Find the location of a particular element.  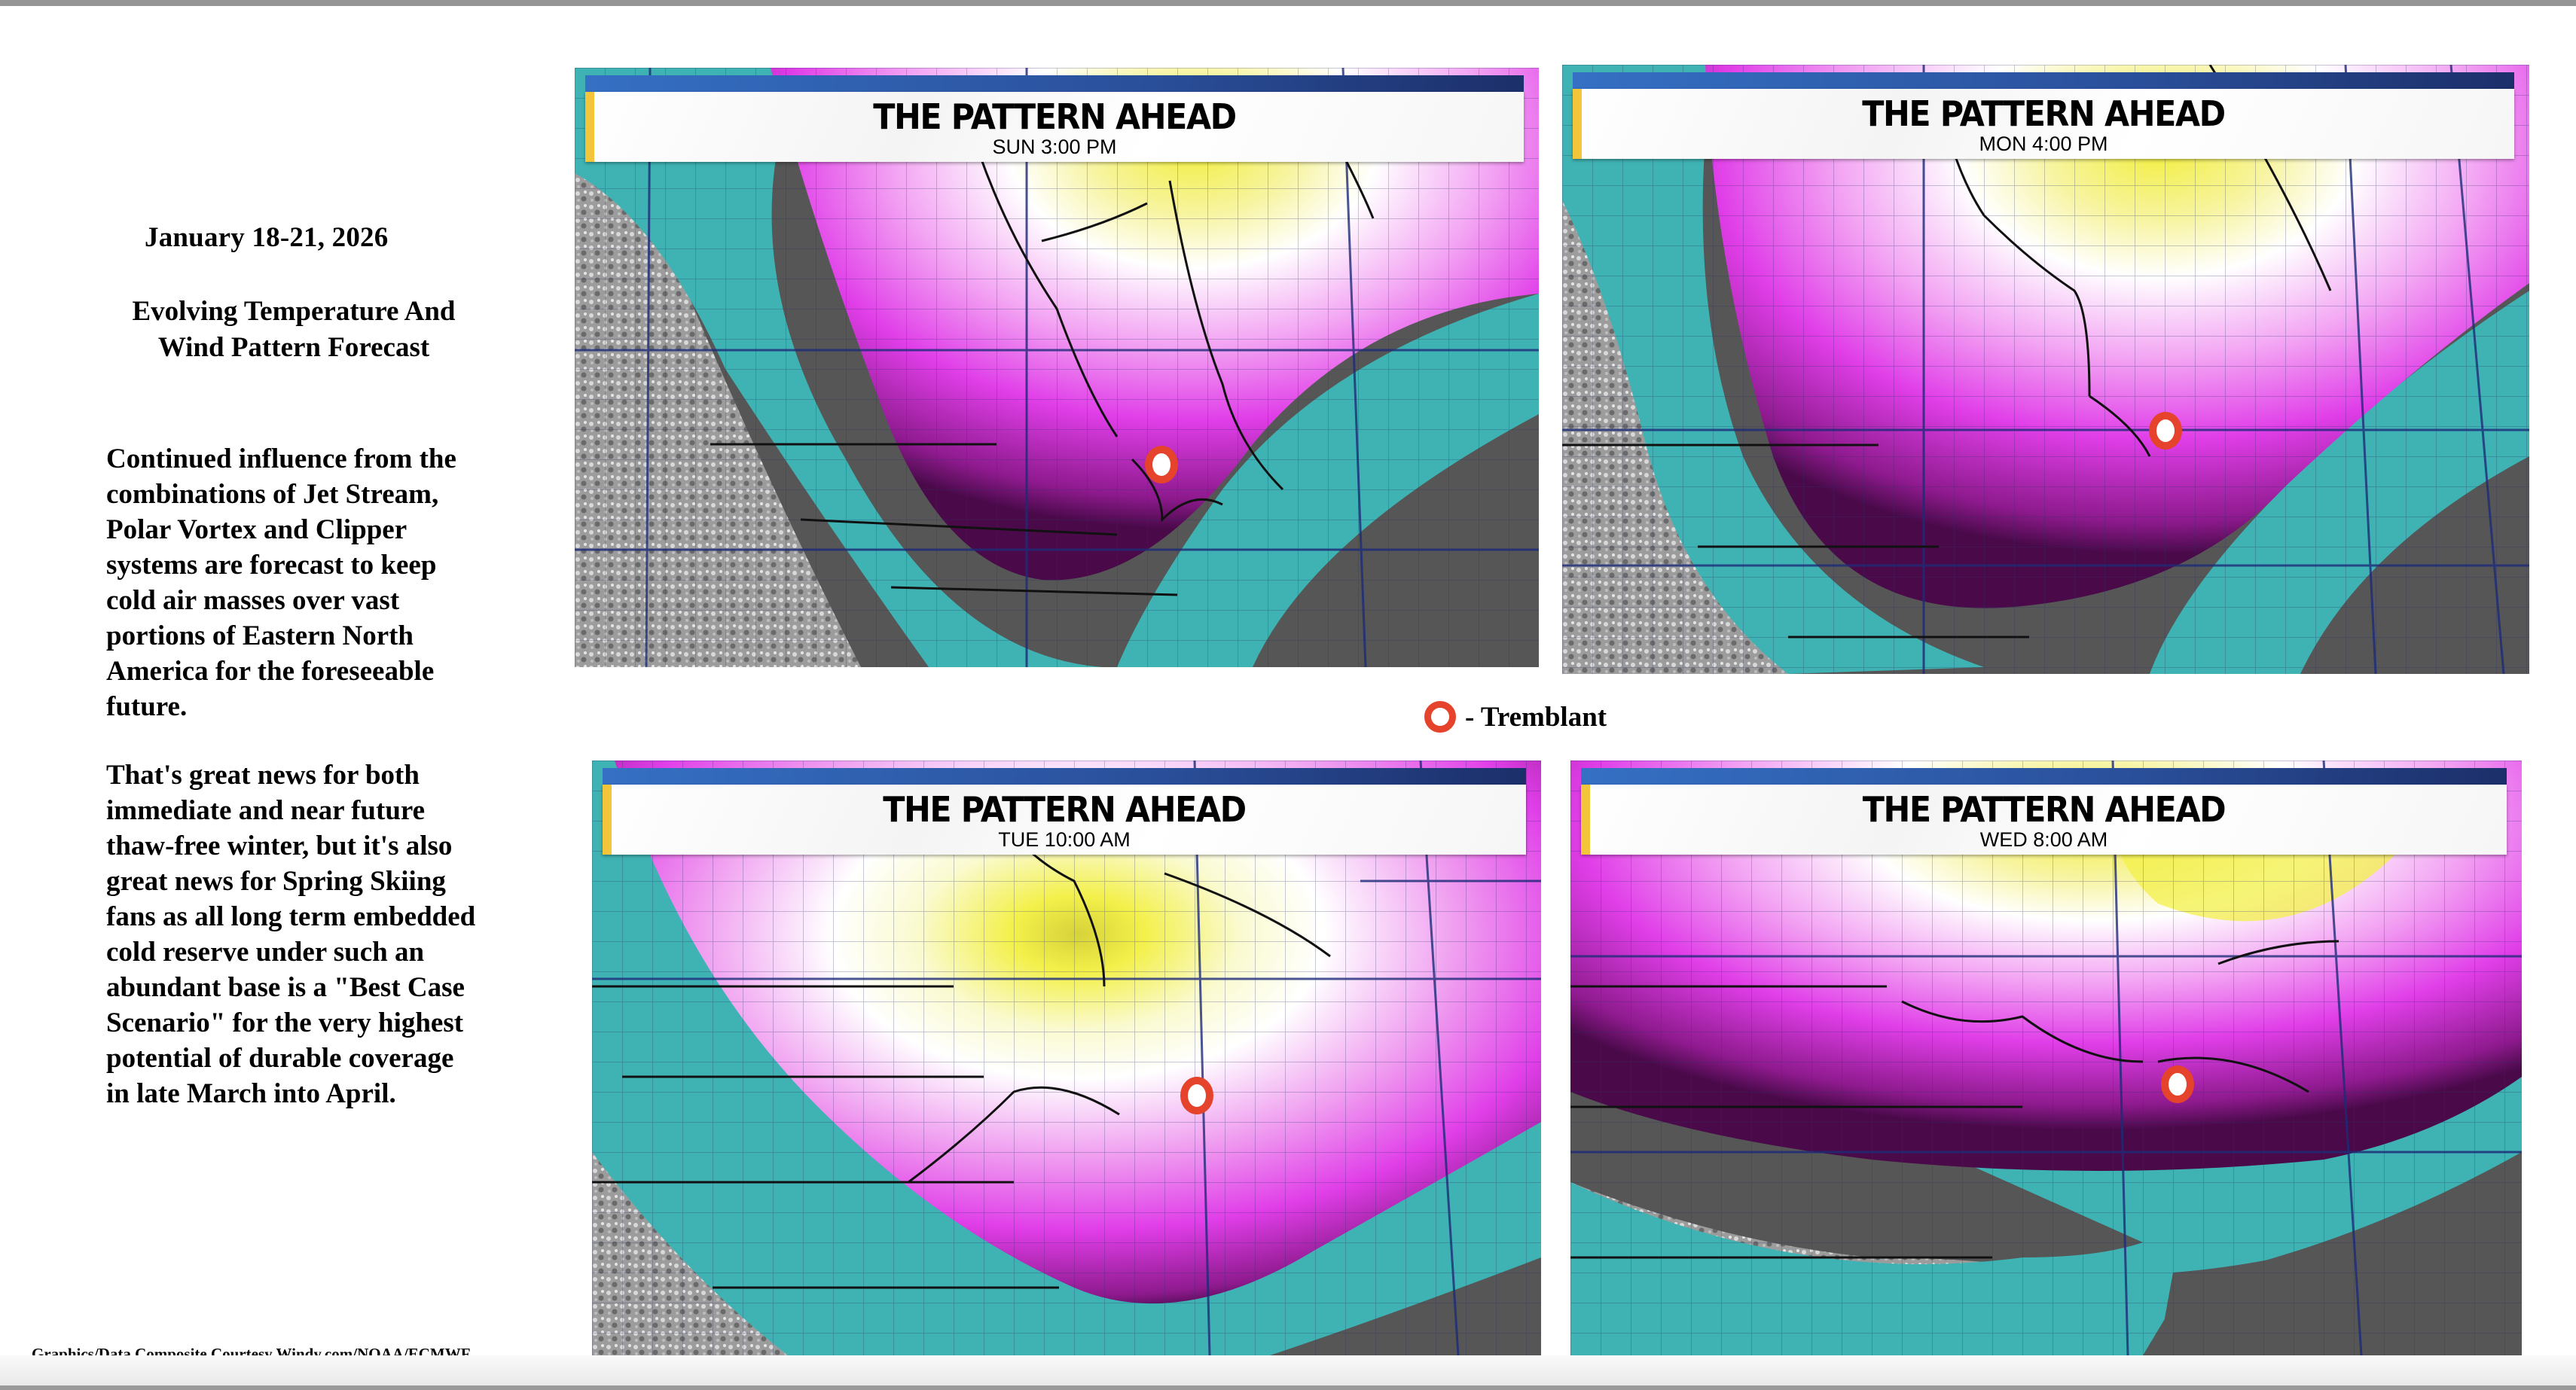

text-line: Continued influence from the is located at coordinates (281, 459).